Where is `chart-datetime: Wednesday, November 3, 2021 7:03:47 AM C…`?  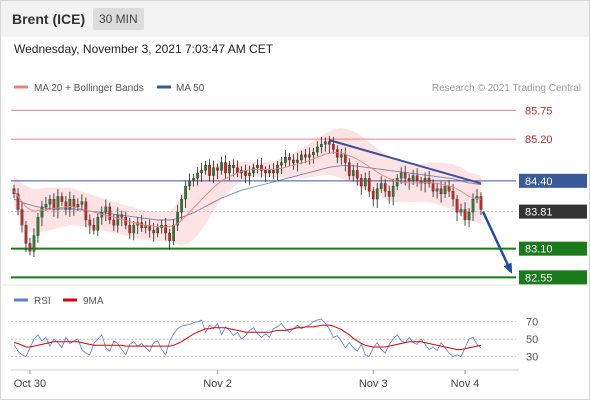 chart-datetime: Wednesday, November 3, 2021 7:03:47 AM C… is located at coordinates (144, 49).